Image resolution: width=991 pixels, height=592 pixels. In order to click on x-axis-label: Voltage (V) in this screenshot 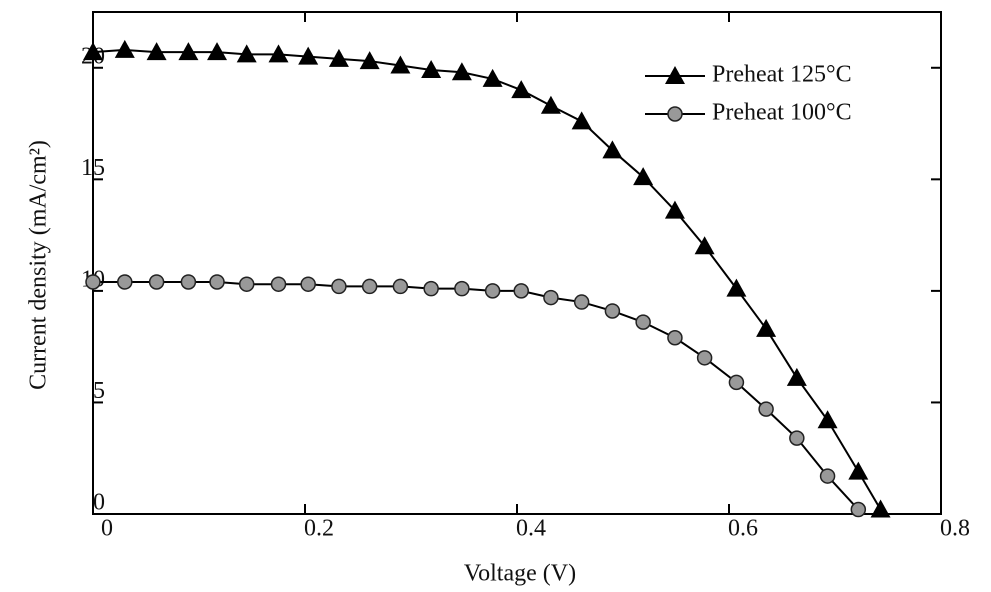, I will do `click(520, 574)`.